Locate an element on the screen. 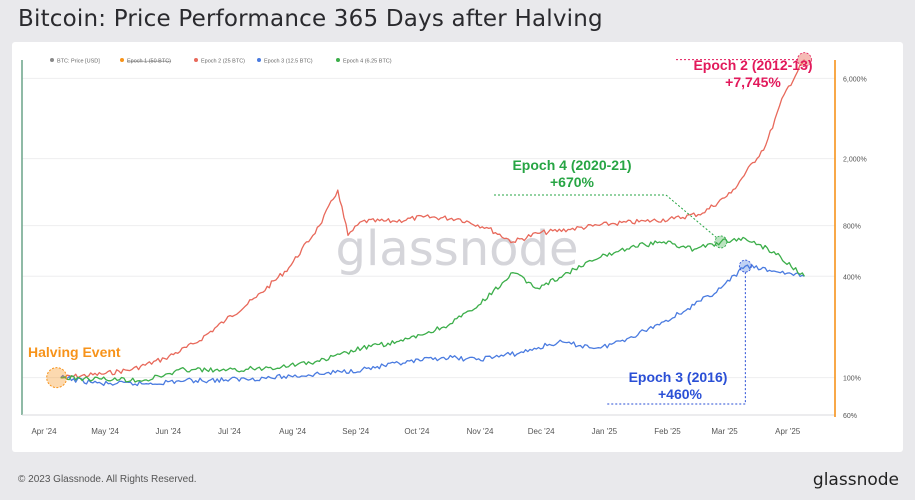  y-tick-label: 2,000% is located at coordinates (855, 160).